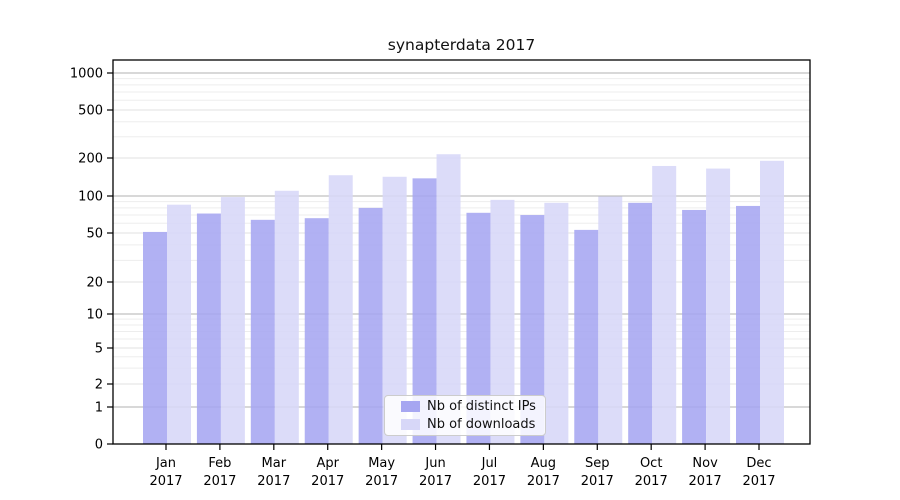  What do you see at coordinates (94, 315) in the screenshot?
I see `y-tick-label: 10` at bounding box center [94, 315].